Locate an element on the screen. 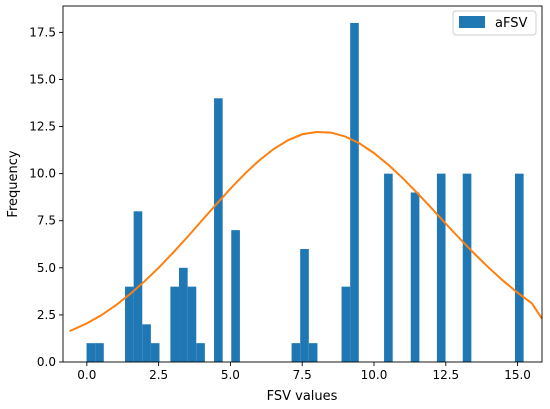 The image size is (550, 409). y-tick-label: 2.5 is located at coordinates (46, 315).